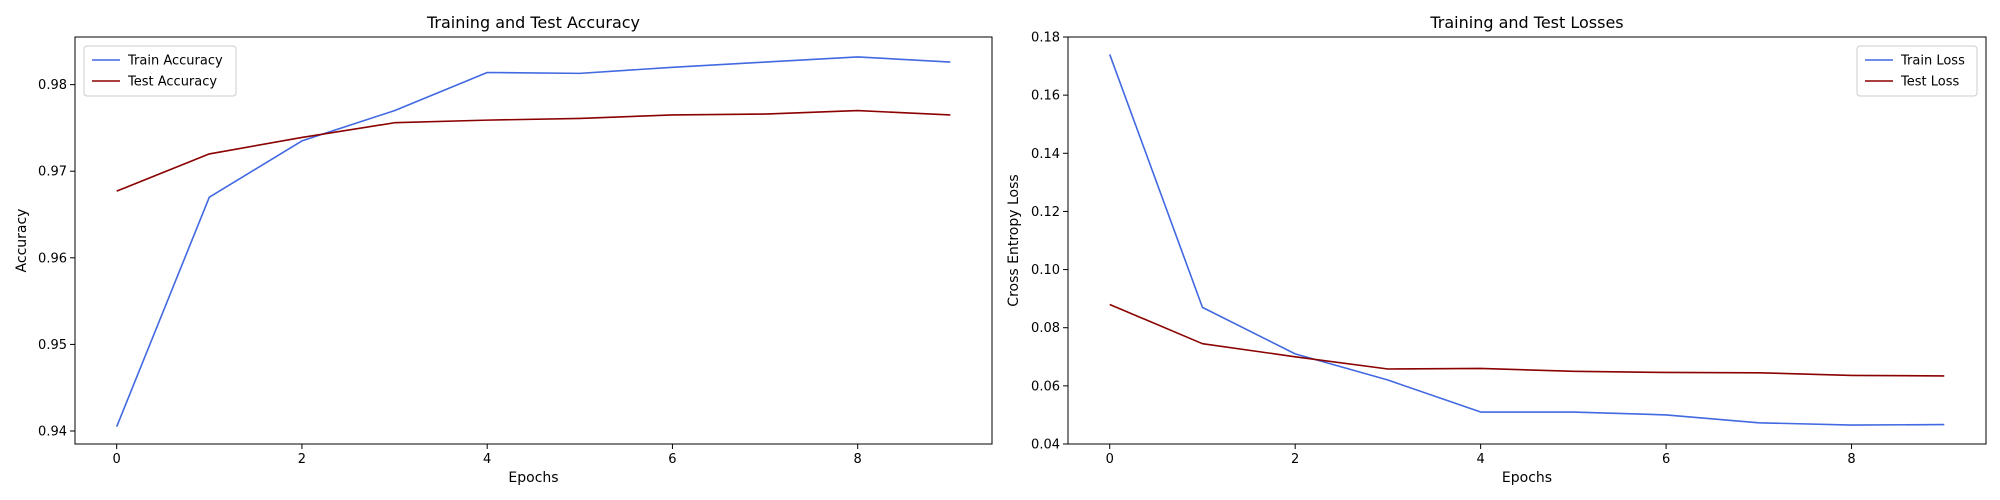 This screenshot has width=2000, height=500. I want to click on y-tick-label: 0.04, so click(1045, 445).